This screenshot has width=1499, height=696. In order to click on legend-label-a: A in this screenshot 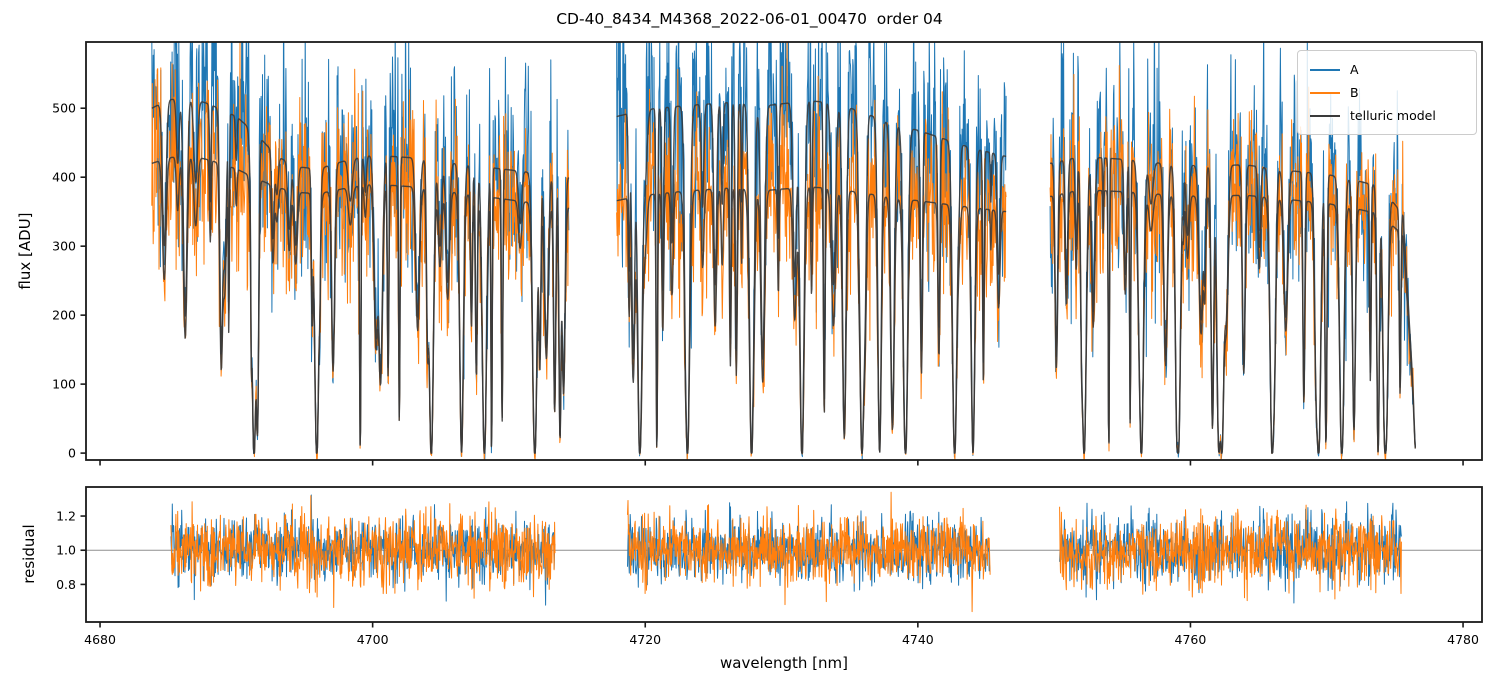, I will do `click(1354, 69)`.